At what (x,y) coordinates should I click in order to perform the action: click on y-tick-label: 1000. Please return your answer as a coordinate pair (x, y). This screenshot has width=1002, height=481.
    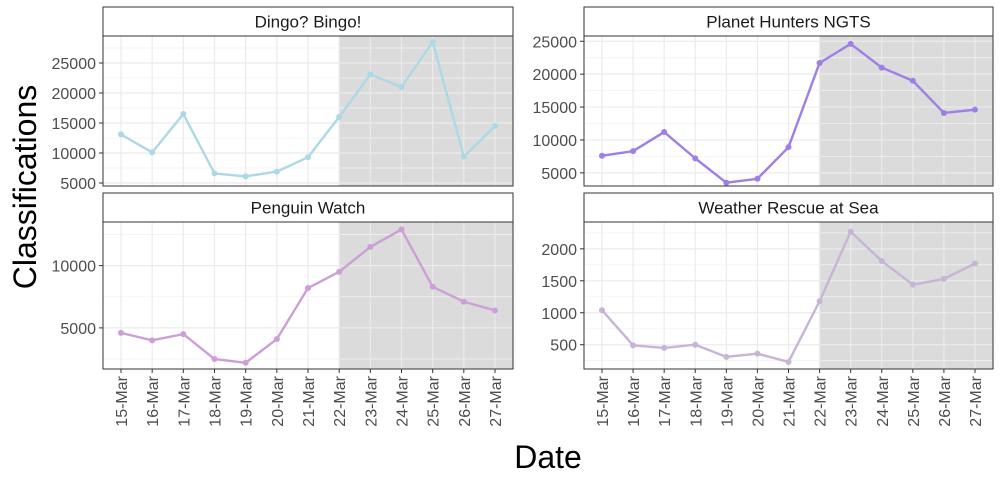
    Looking at the image, I should click on (559, 314).